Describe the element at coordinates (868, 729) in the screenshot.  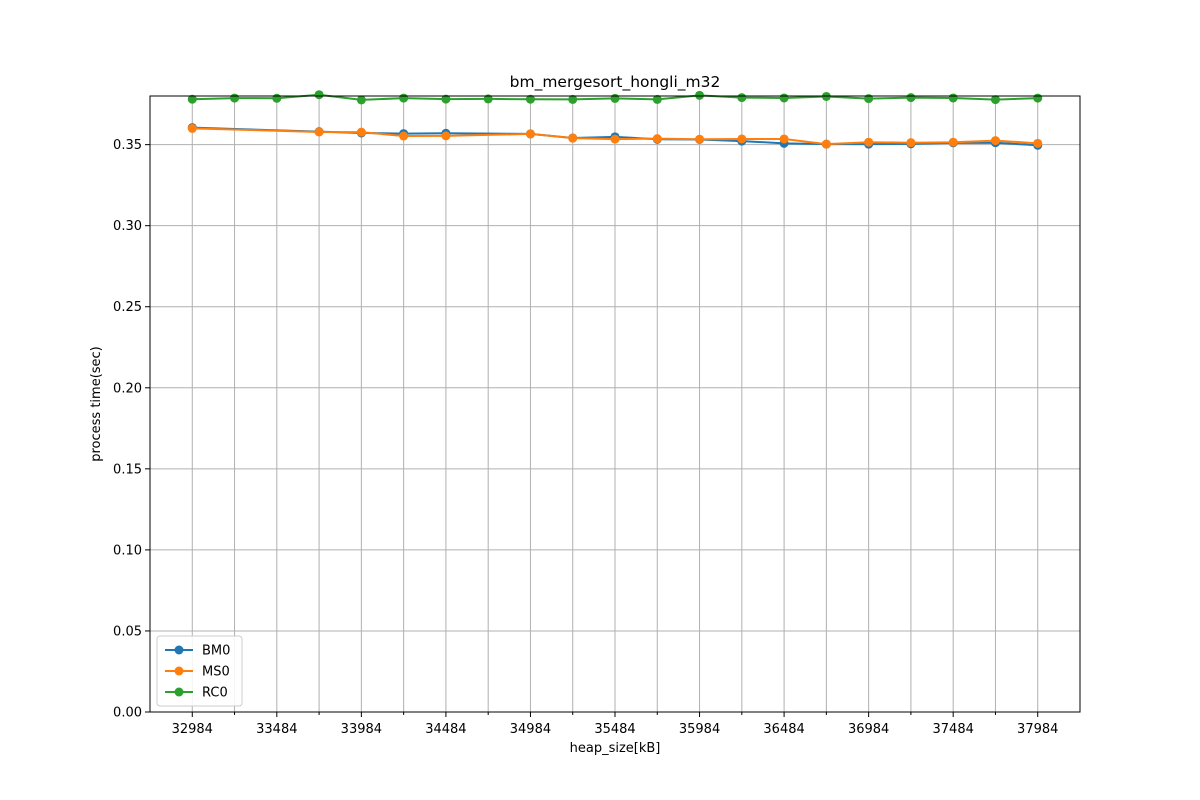
I see `x-tick-label: 36984` at that location.